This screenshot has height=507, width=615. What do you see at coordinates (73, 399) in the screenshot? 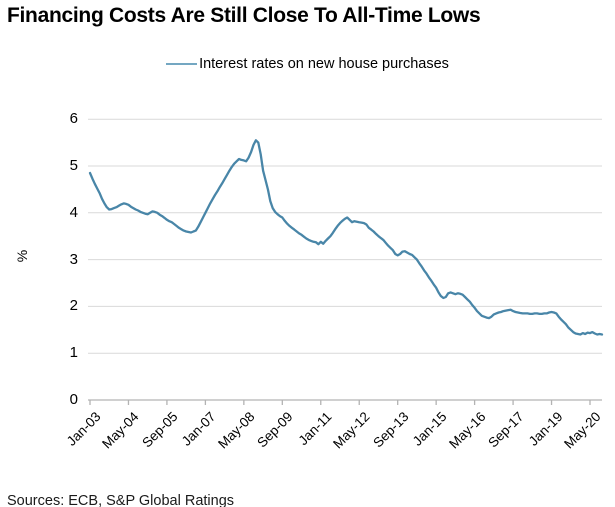
I see `y-tick-label: 0` at bounding box center [73, 399].